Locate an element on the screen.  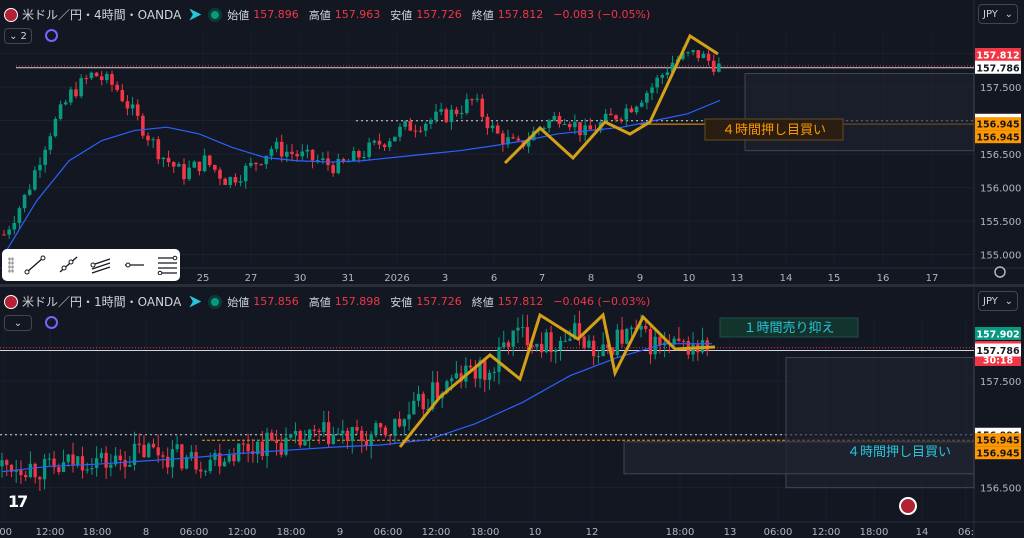
chevron-down-icon: ⌄ is located at coordinates (18, 323).